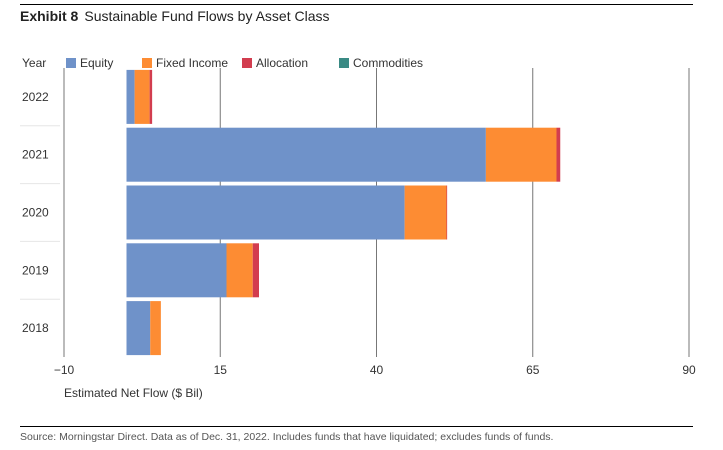 Image resolution: width=723 pixels, height=450 pixels. What do you see at coordinates (377, 370) in the screenshot?
I see `x-tick-label: 40` at bounding box center [377, 370].